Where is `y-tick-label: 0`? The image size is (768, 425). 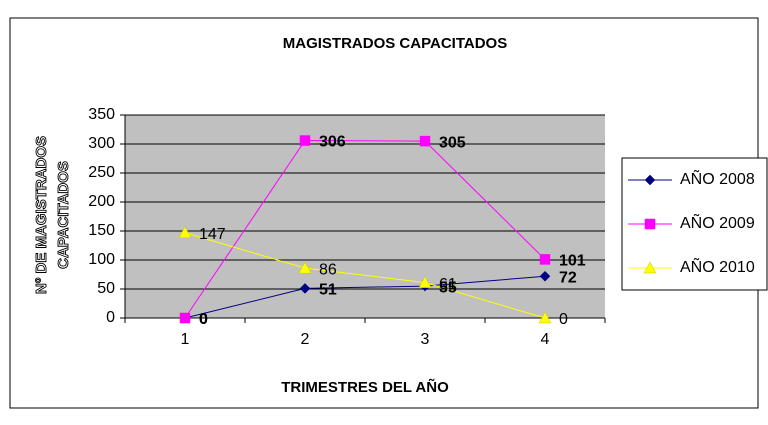 y-tick-label: 0 is located at coordinates (110, 317).